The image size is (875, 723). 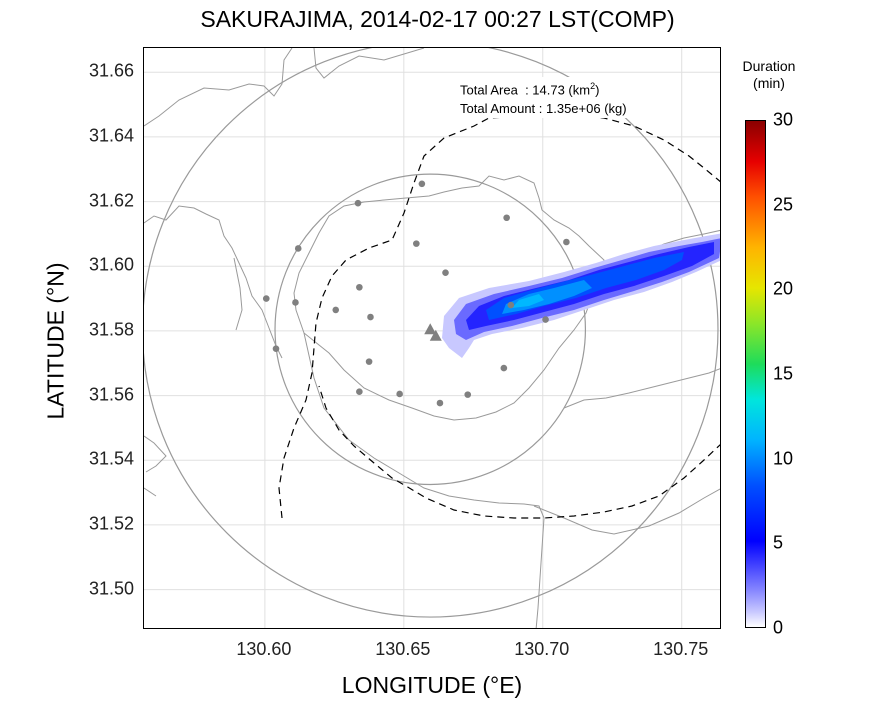 What do you see at coordinates (111, 264) in the screenshot?
I see `y-tick-label: 31.60` at bounding box center [111, 264].